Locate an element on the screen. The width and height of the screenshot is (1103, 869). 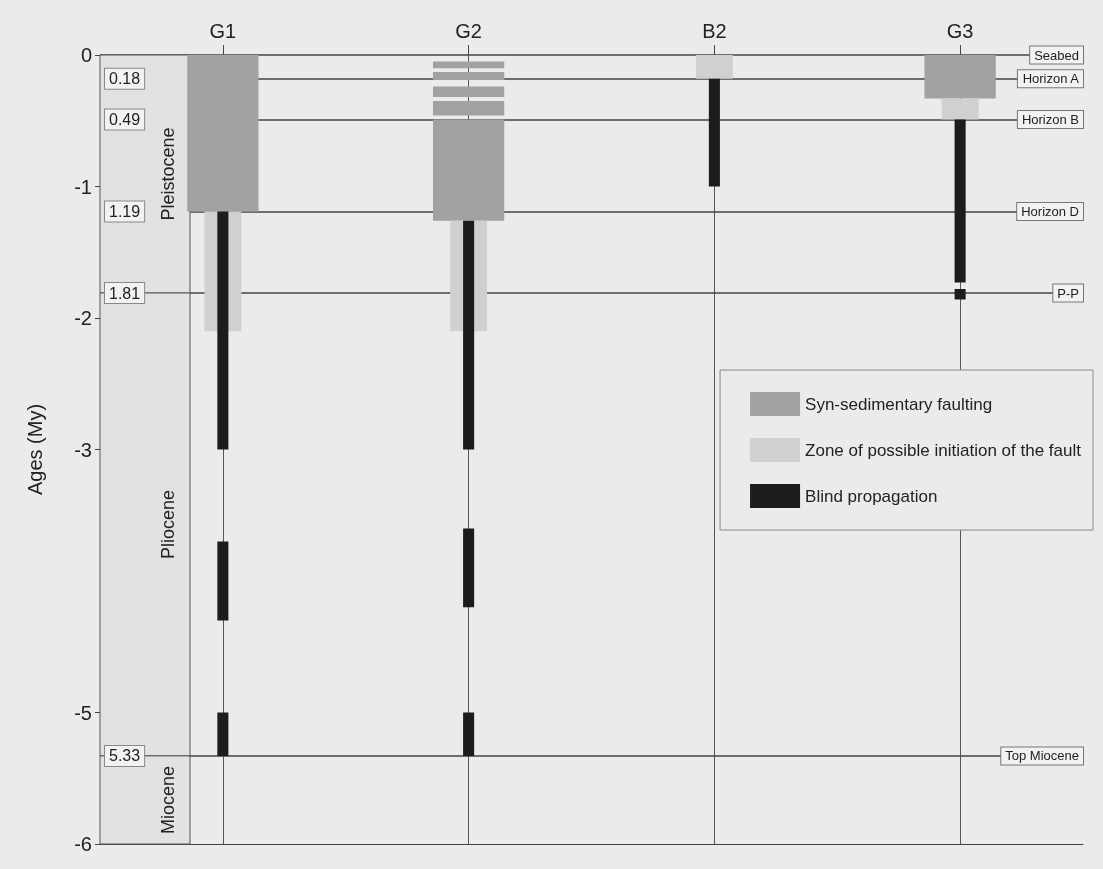
ref-line-label: Seabed is located at coordinates (1056, 55).